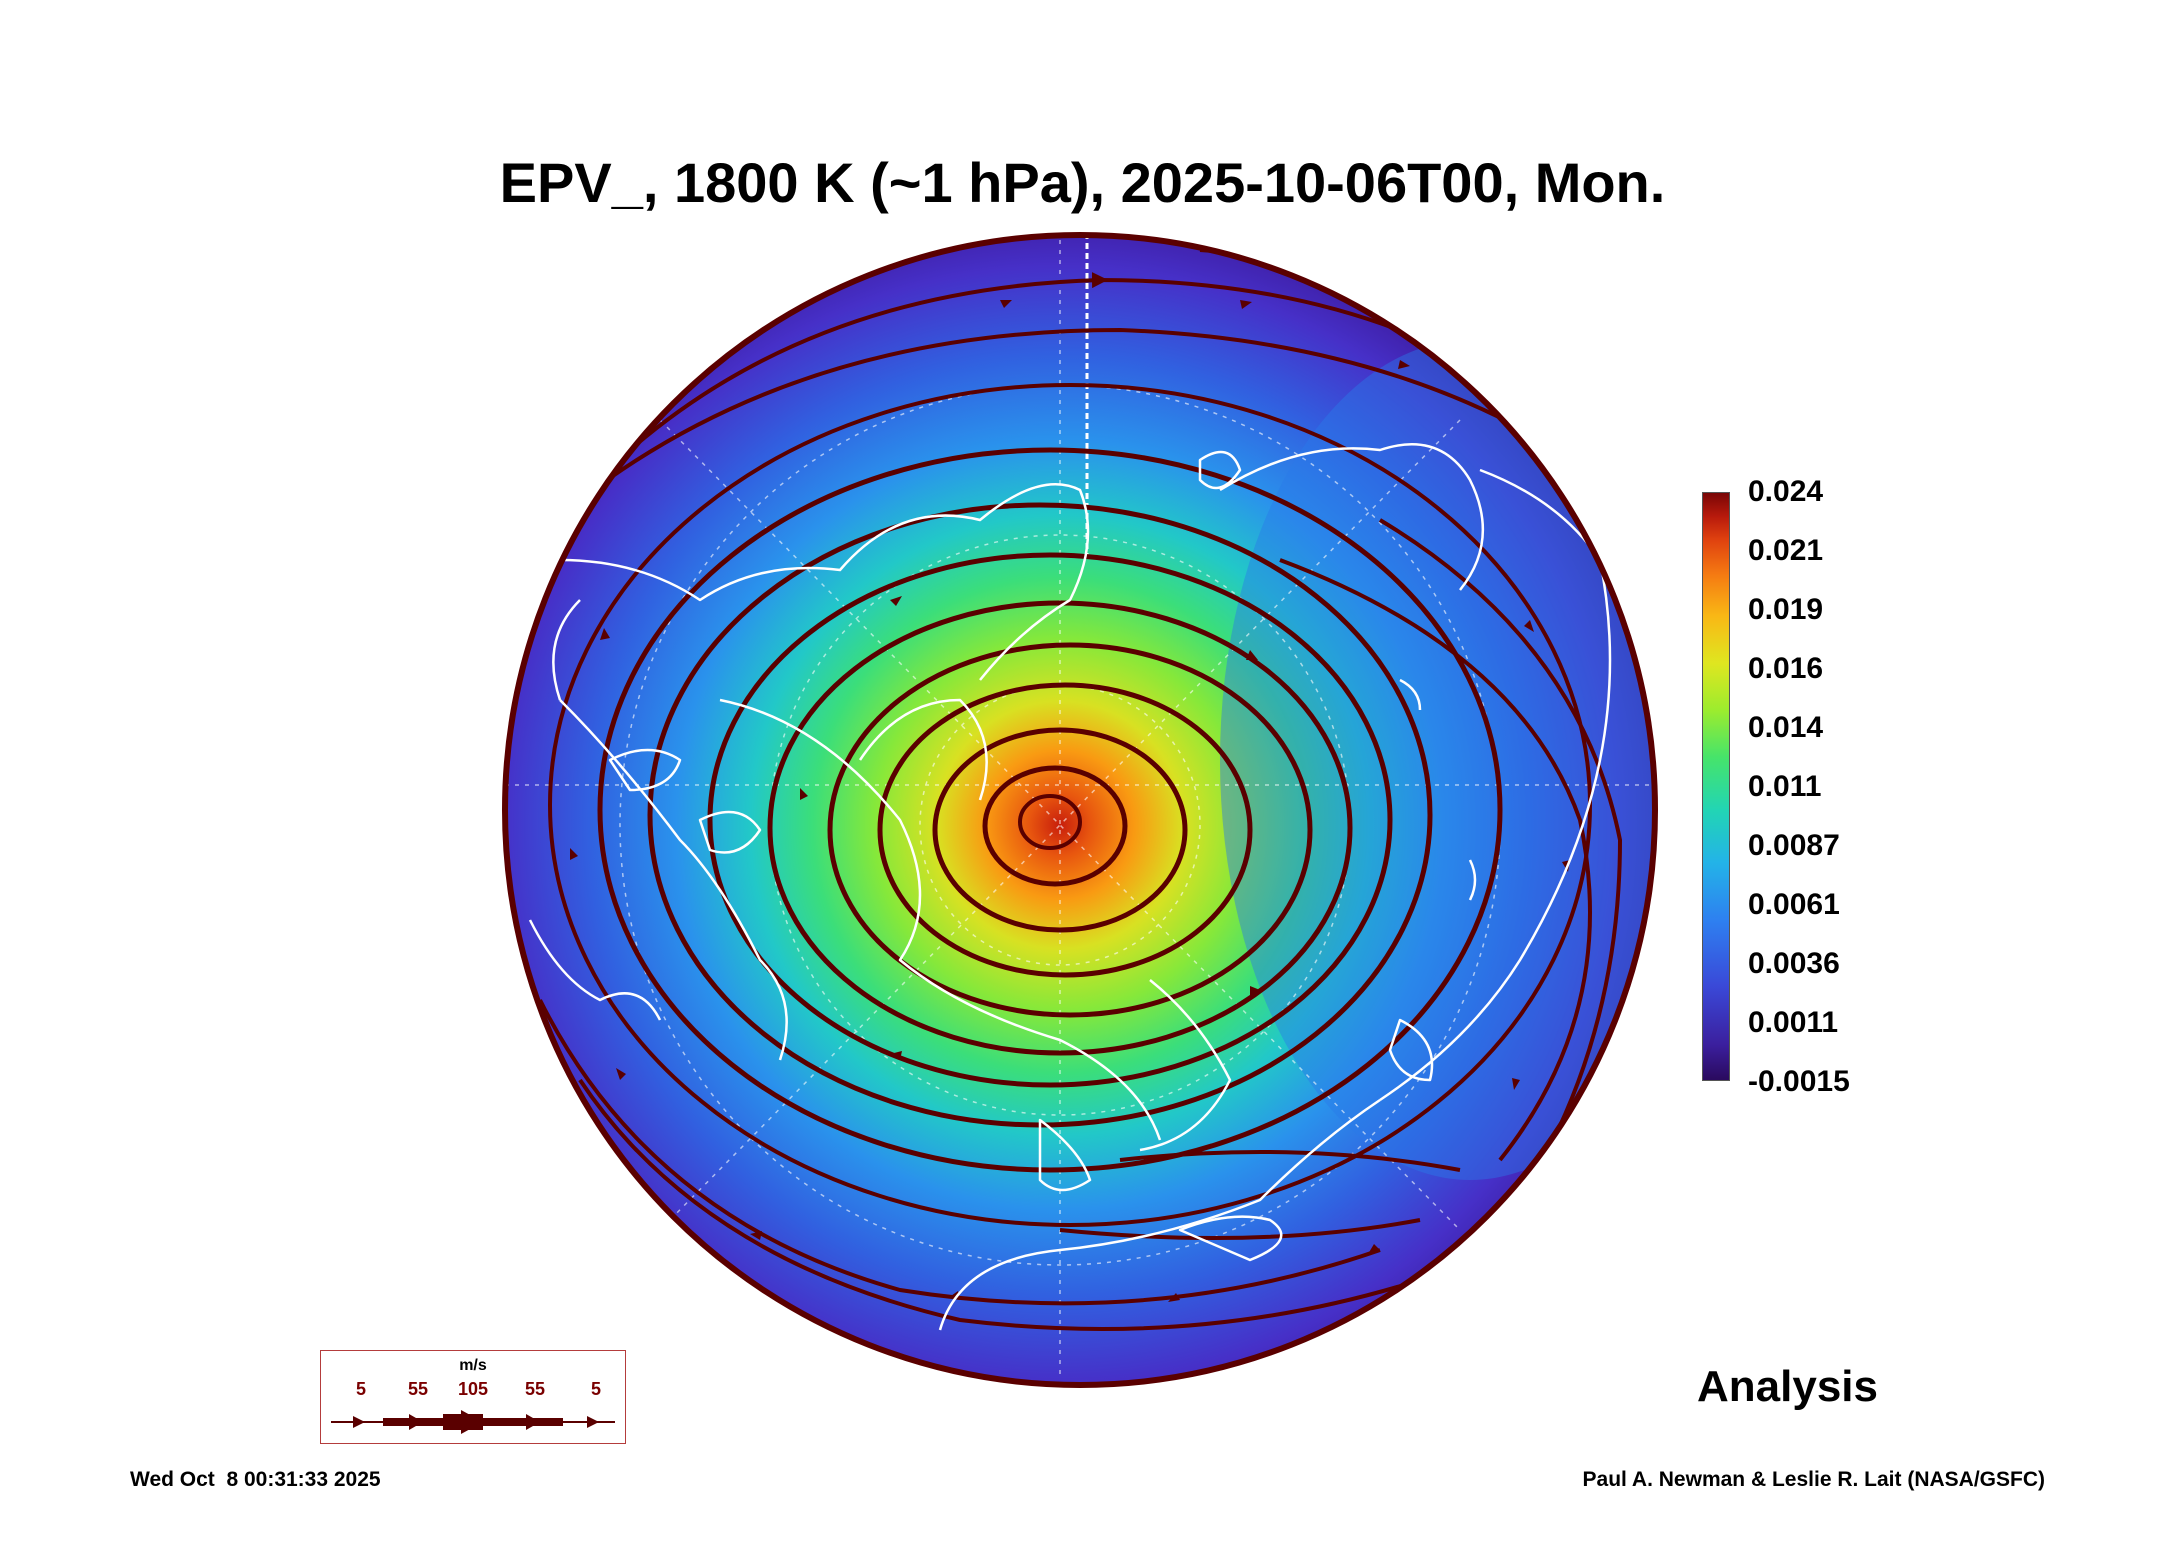 The height and width of the screenshot is (1561, 2165). What do you see at coordinates (1716, 786) in the screenshot?
I see `colorbar` at bounding box center [1716, 786].